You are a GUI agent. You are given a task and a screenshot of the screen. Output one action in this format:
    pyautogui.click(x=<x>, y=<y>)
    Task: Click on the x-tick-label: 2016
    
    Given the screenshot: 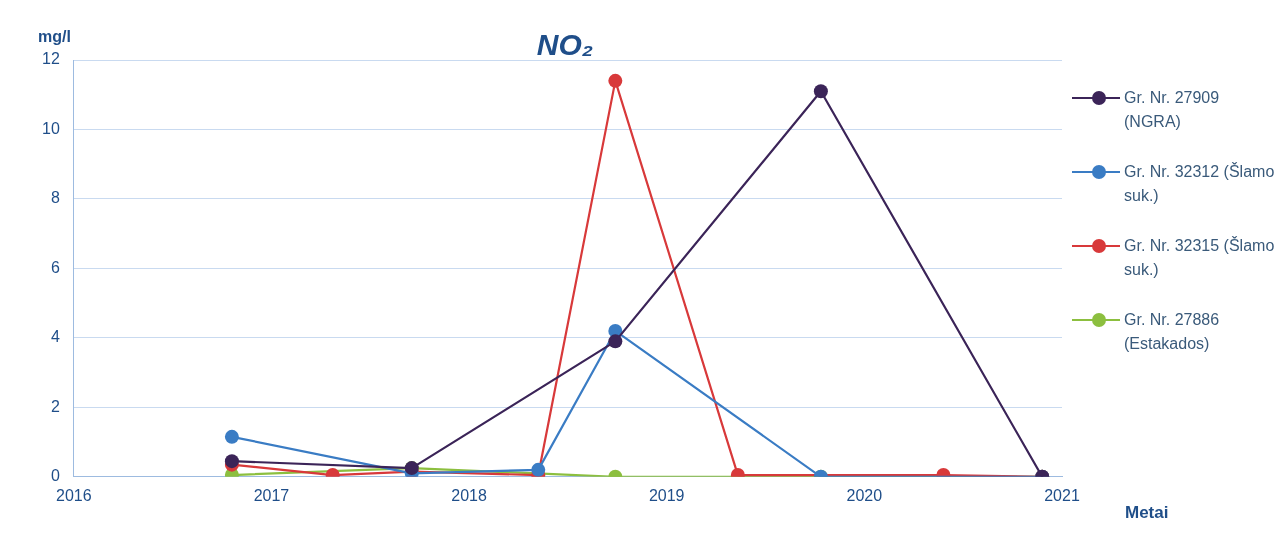 What is the action you would take?
    pyautogui.click(x=74, y=495)
    